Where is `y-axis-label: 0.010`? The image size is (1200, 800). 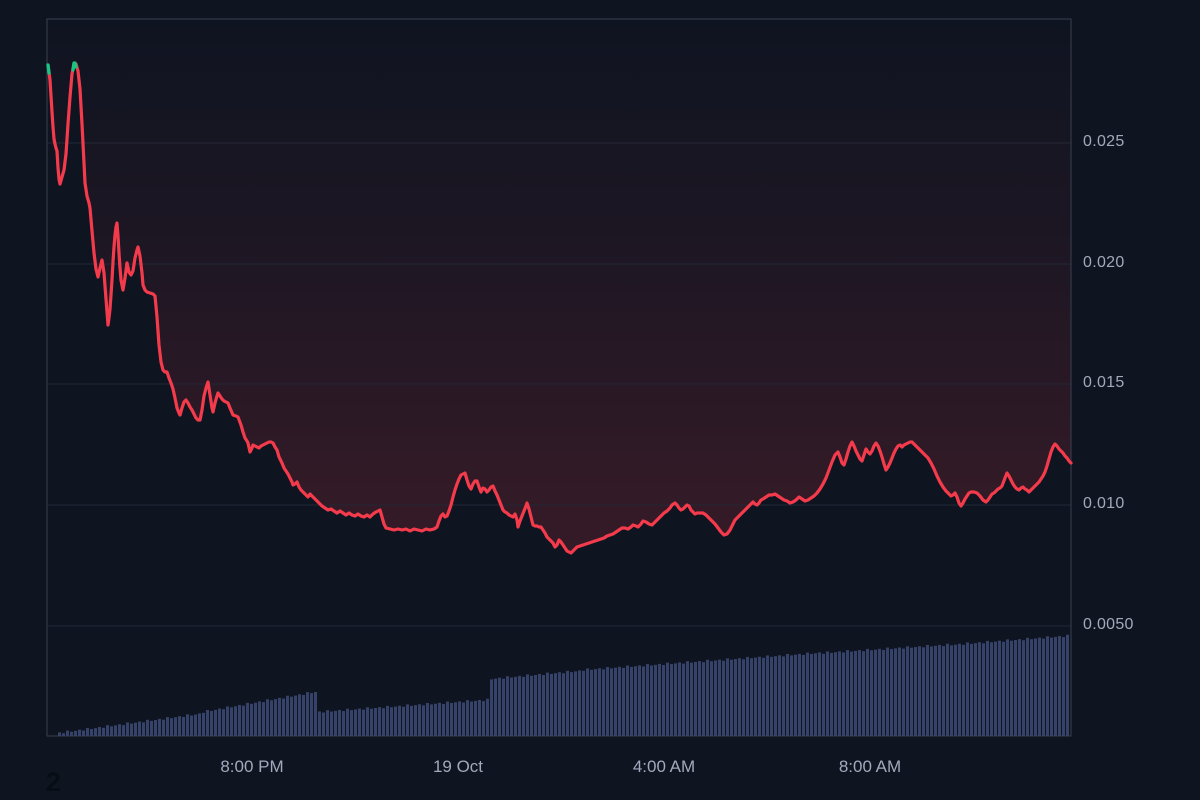
y-axis-label: 0.010 is located at coordinates (1104, 503).